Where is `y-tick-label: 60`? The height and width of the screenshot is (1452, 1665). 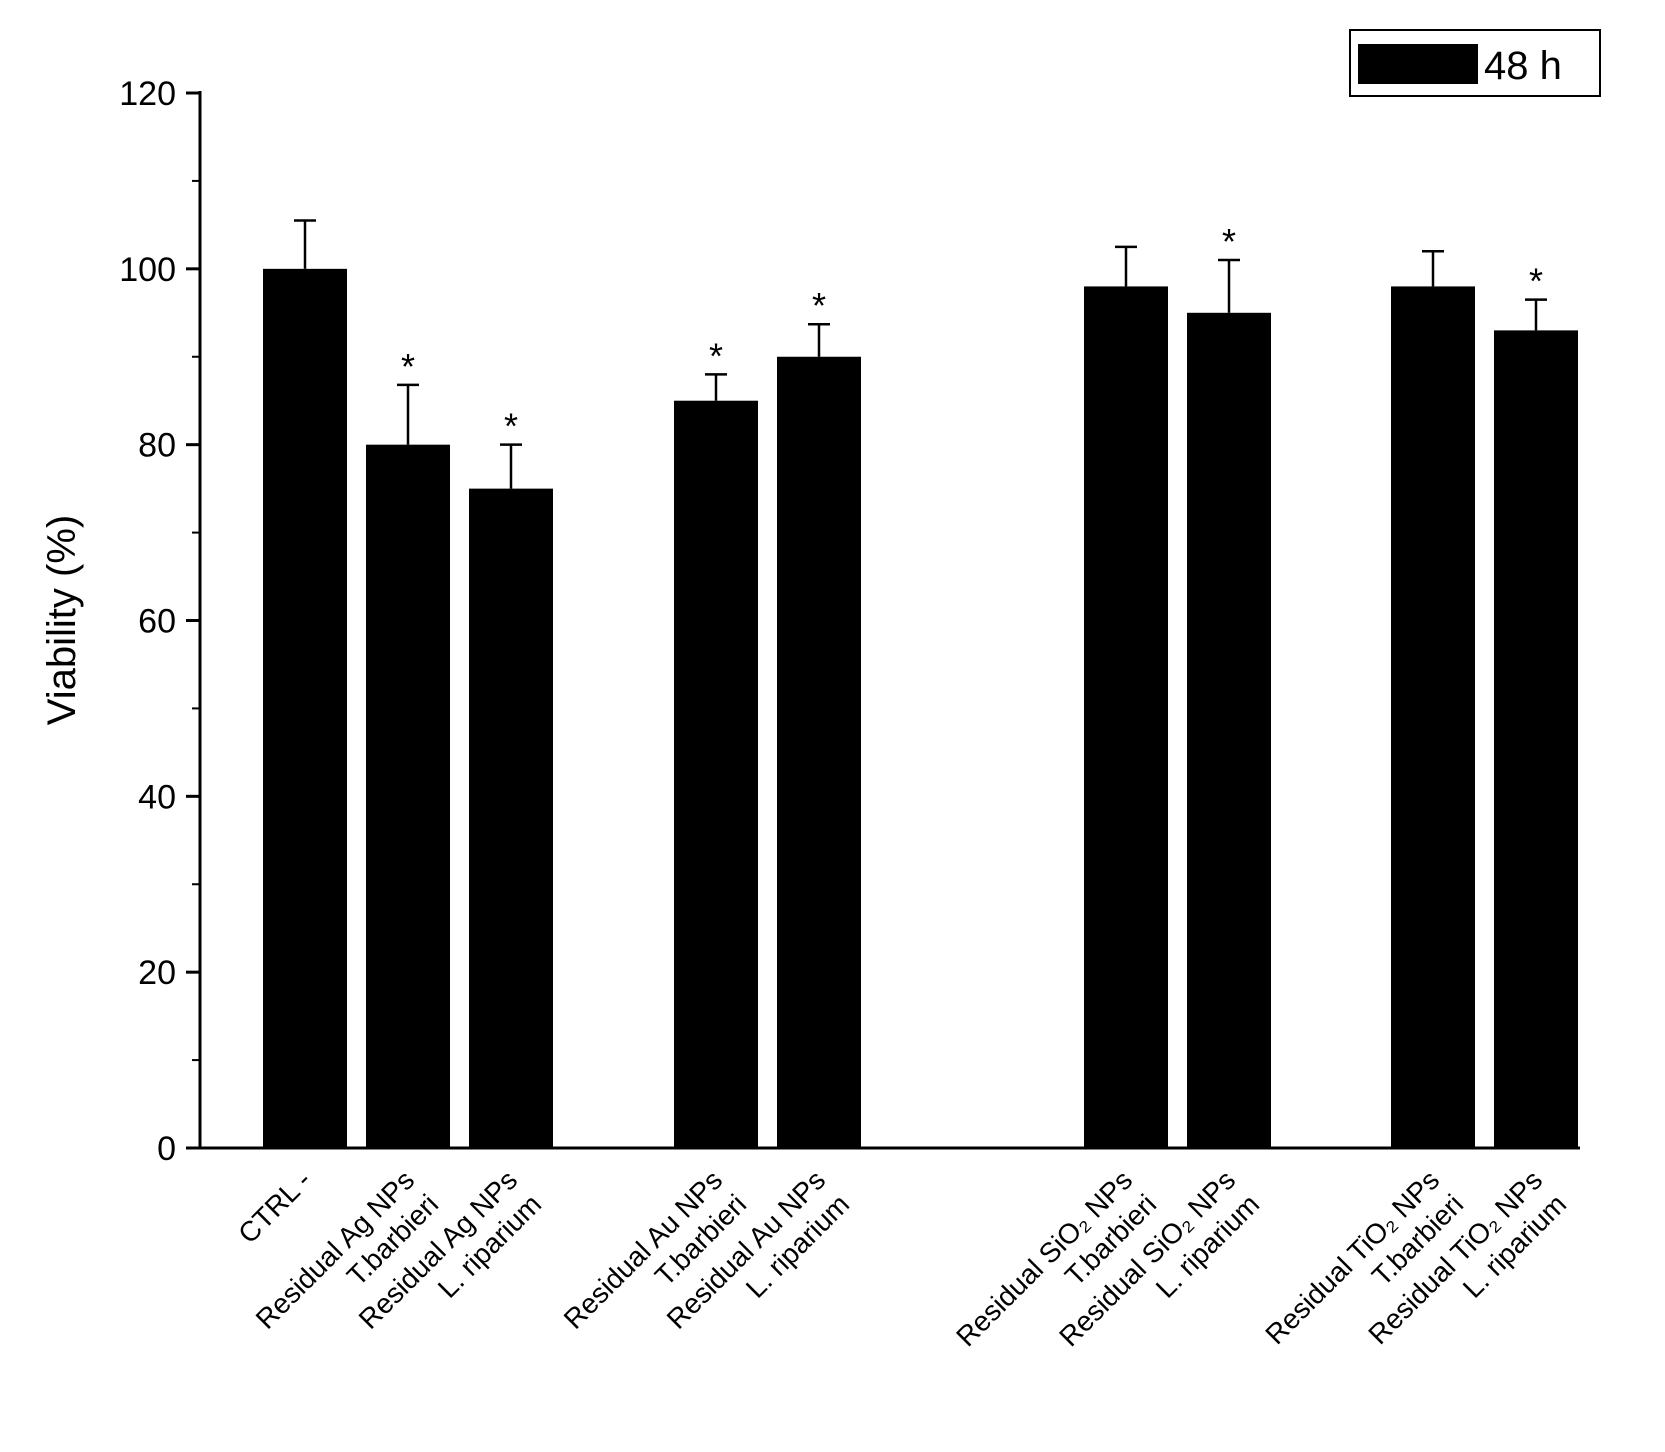 y-tick-label: 60 is located at coordinates (157, 622).